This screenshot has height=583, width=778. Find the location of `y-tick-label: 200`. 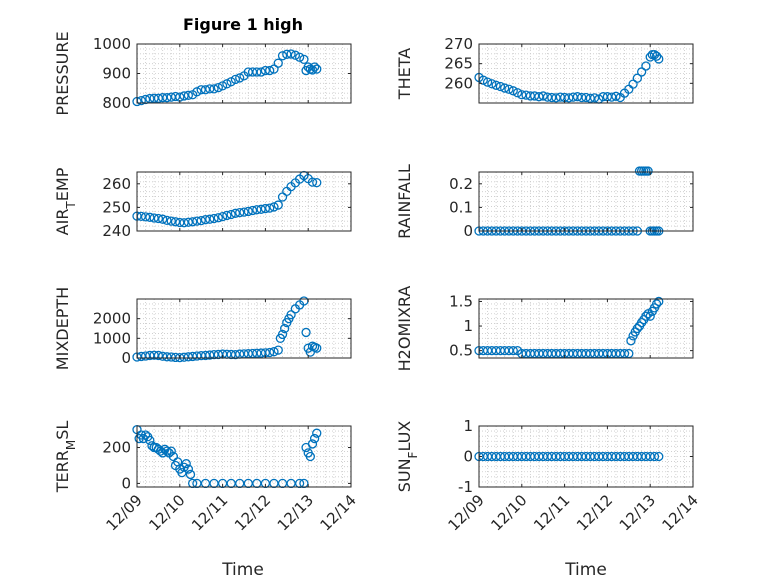

y-tick-label: 200 is located at coordinates (116, 448).